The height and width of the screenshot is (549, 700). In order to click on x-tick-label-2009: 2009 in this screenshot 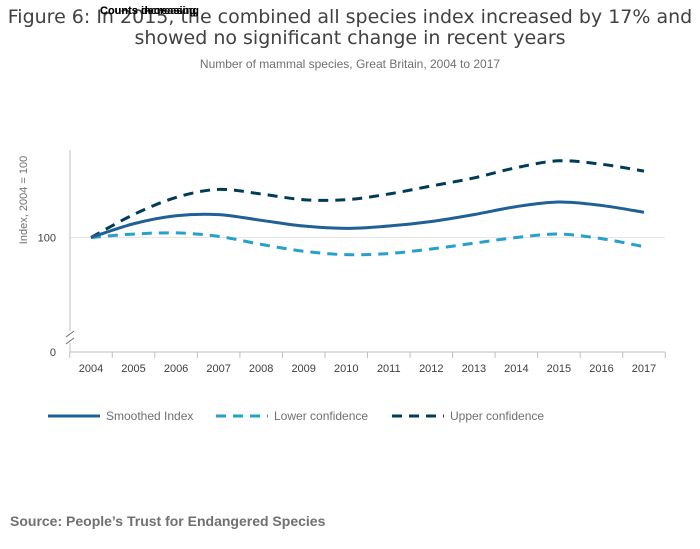, I will do `click(303, 369)`.